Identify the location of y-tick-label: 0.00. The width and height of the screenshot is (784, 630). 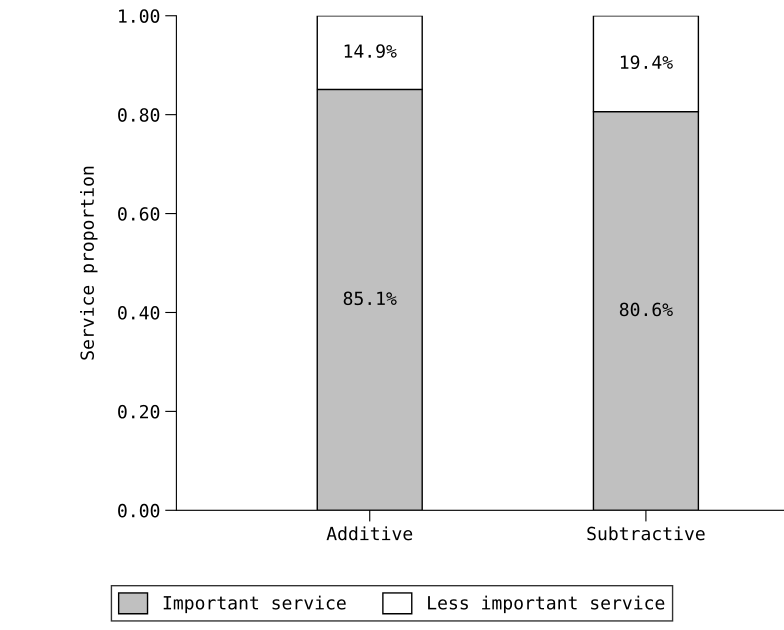
(139, 511).